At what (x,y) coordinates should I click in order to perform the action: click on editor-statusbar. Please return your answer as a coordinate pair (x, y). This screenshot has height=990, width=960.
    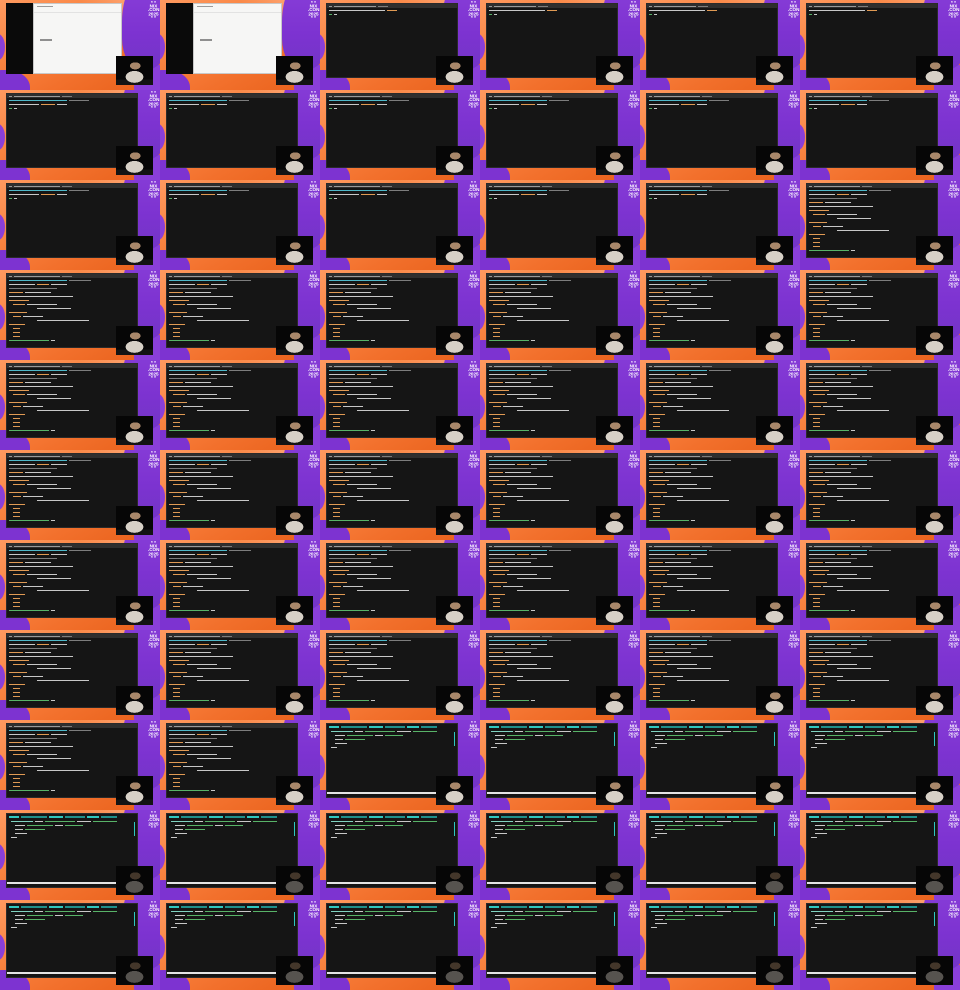
    Looking at the image, I should click on (872, 793).